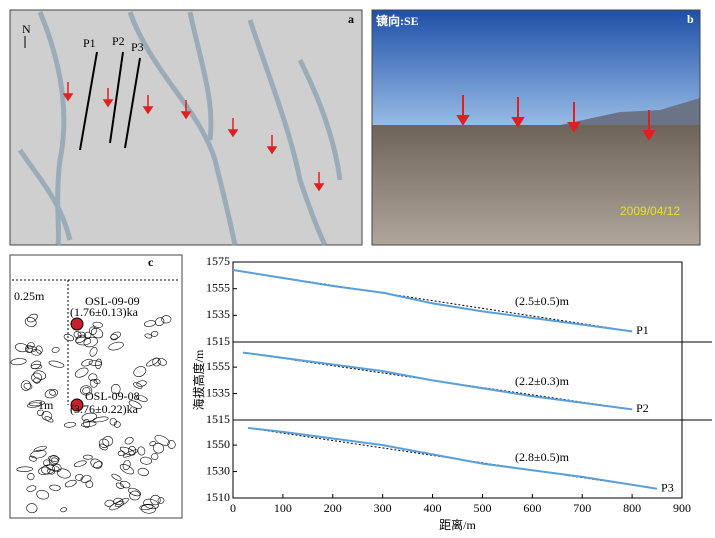  What do you see at coordinates (104, 312) in the screenshot?
I see `sample-age: (1.76±0.13)ka` at bounding box center [104, 312].